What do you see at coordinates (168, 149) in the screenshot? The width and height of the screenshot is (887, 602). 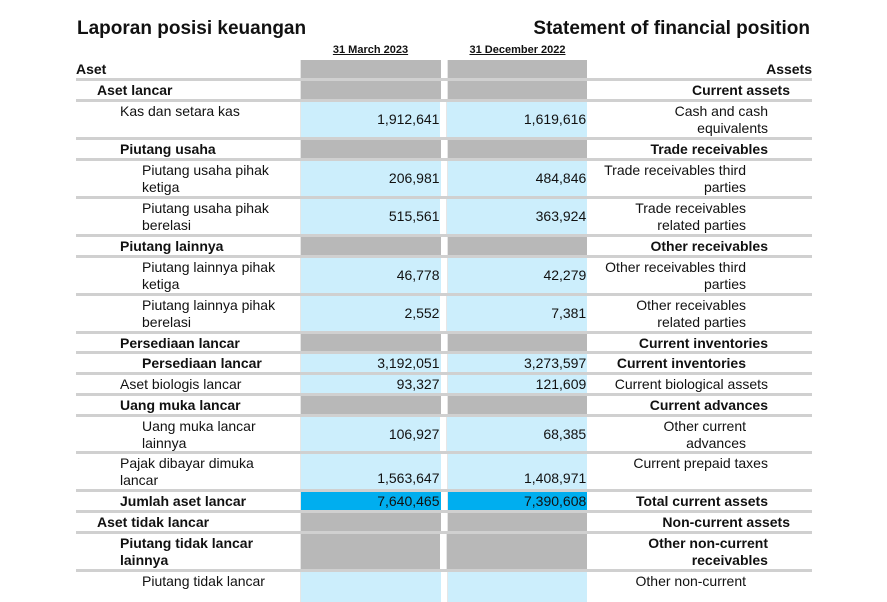 I see `label-id: Piutang usaha` at bounding box center [168, 149].